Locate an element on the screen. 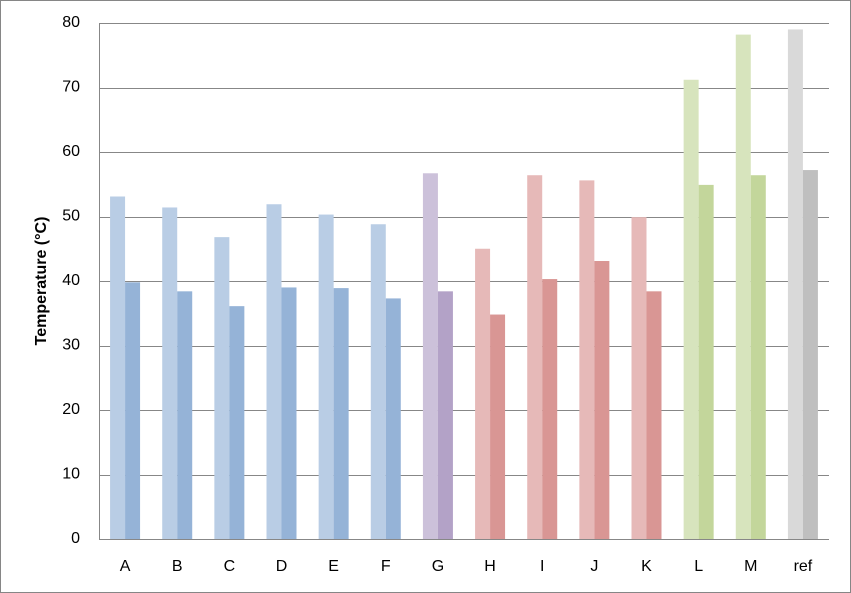  x-tick-label: E is located at coordinates (333, 566).